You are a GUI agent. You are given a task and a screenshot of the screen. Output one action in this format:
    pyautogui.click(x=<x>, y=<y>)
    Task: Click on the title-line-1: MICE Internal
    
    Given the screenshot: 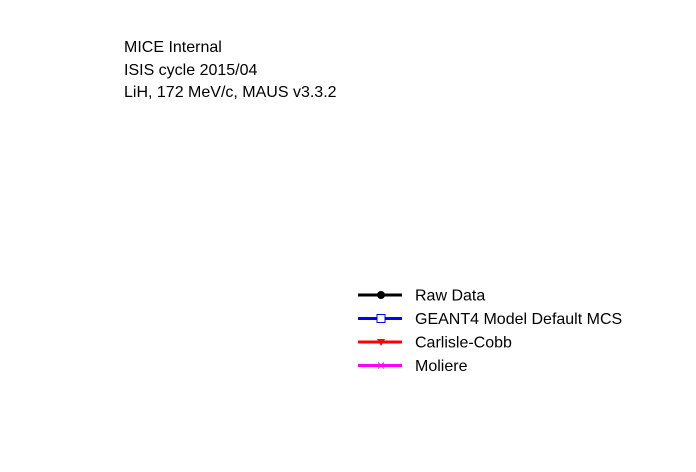 What is the action you would take?
    pyautogui.click(x=173, y=47)
    